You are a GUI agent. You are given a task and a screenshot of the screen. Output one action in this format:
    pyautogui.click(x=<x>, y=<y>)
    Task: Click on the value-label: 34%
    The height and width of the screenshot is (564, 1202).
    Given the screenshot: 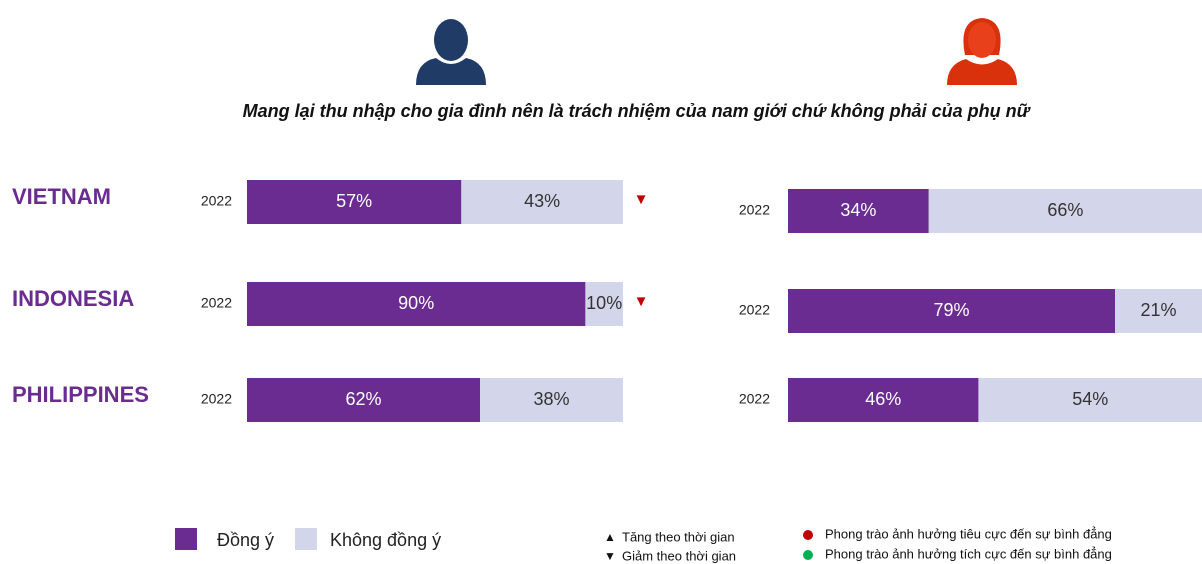 What is the action you would take?
    pyautogui.click(x=858, y=210)
    